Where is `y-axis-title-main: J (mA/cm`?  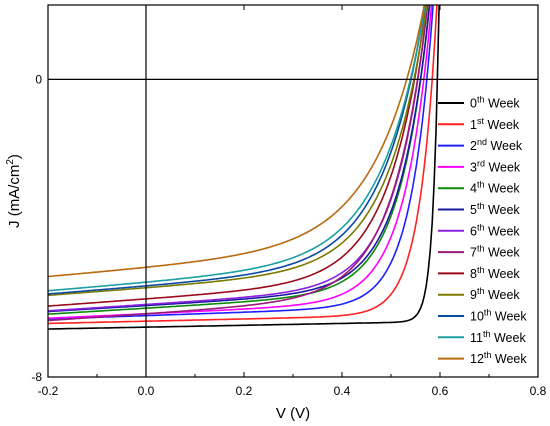 y-axis-title-main: J (mA/cm is located at coordinates (14, 196).